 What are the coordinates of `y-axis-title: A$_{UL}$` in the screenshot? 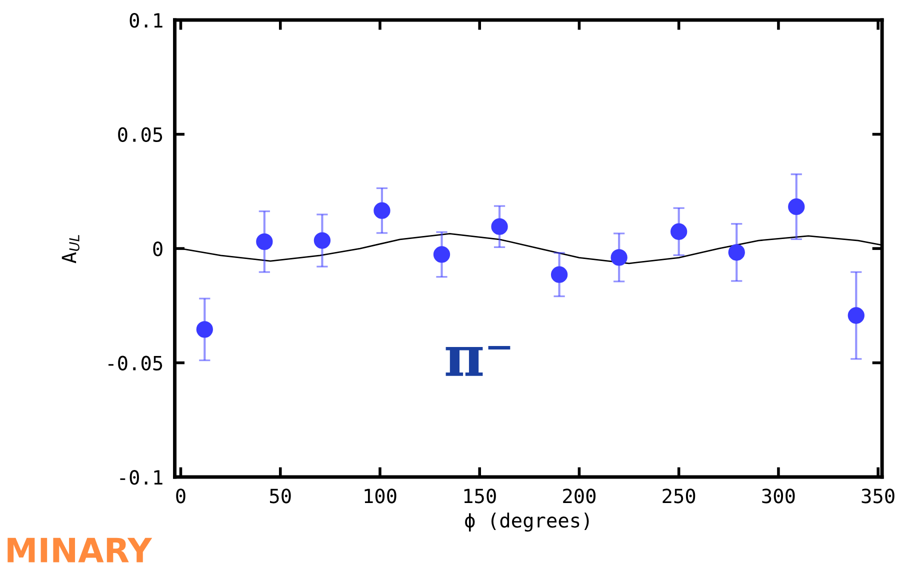 It's located at (71, 249).